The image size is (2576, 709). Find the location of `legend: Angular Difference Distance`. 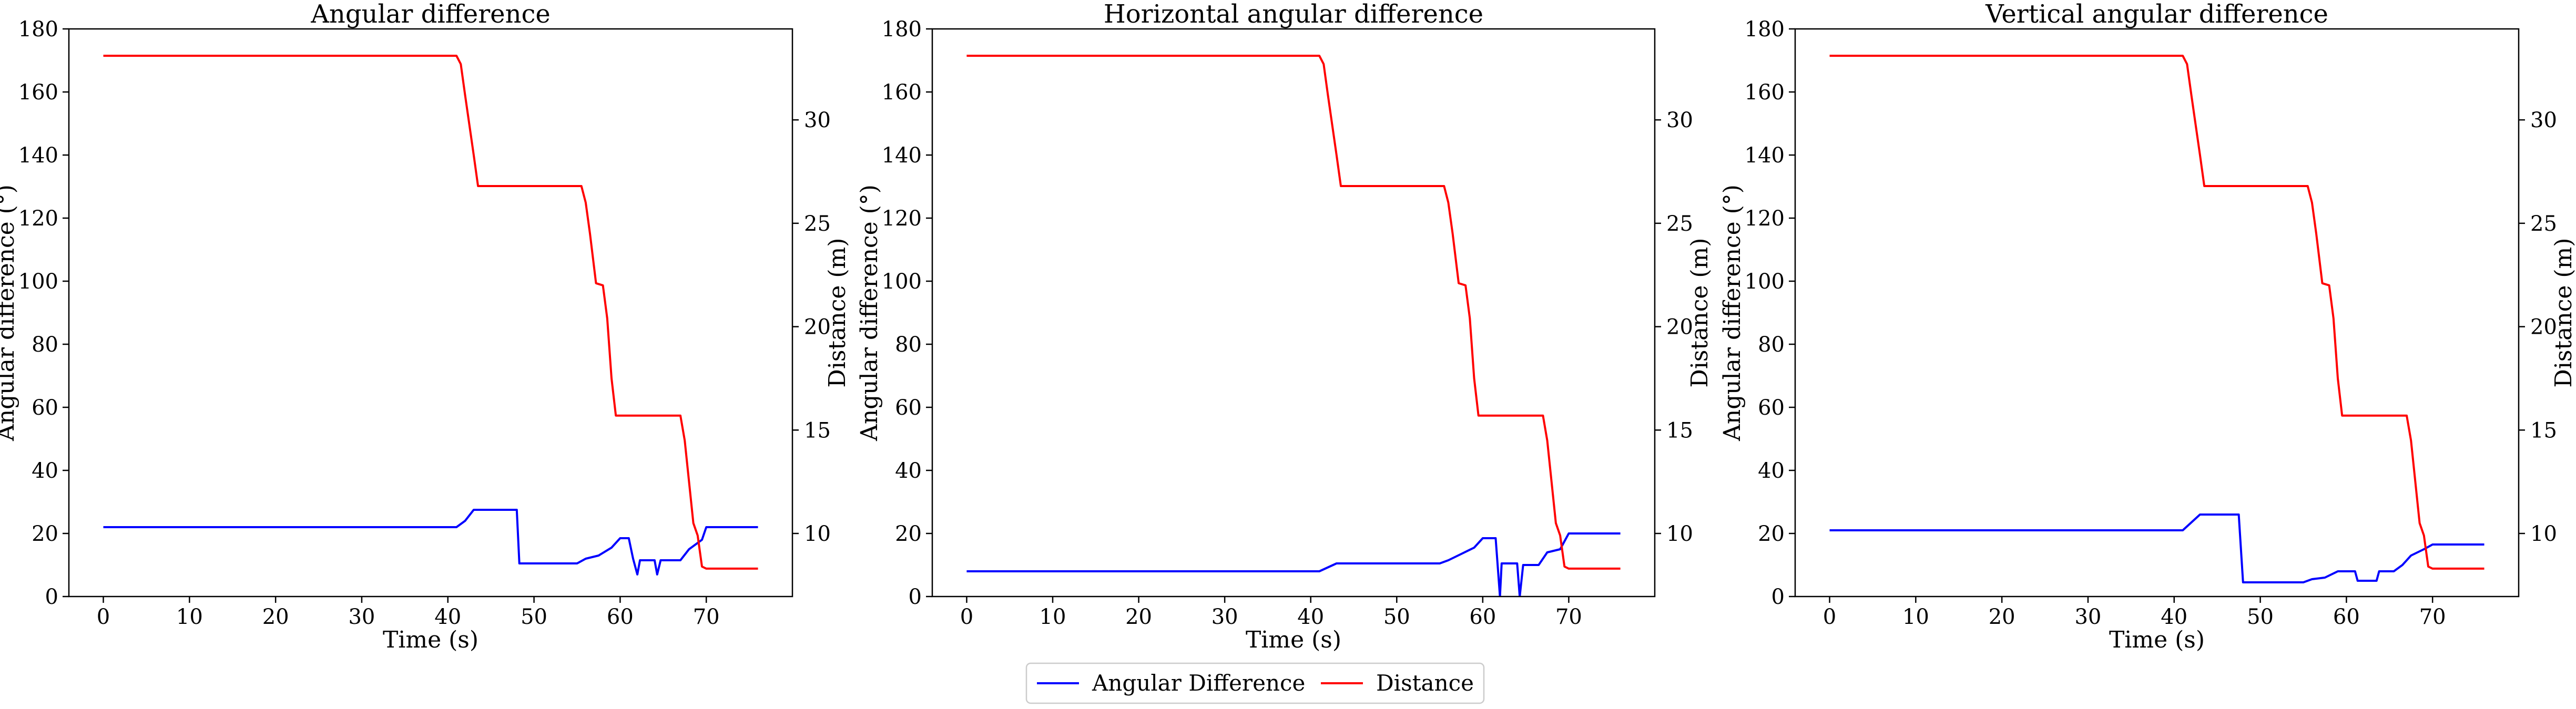

legend: Angular Difference Distance is located at coordinates (1255, 683).